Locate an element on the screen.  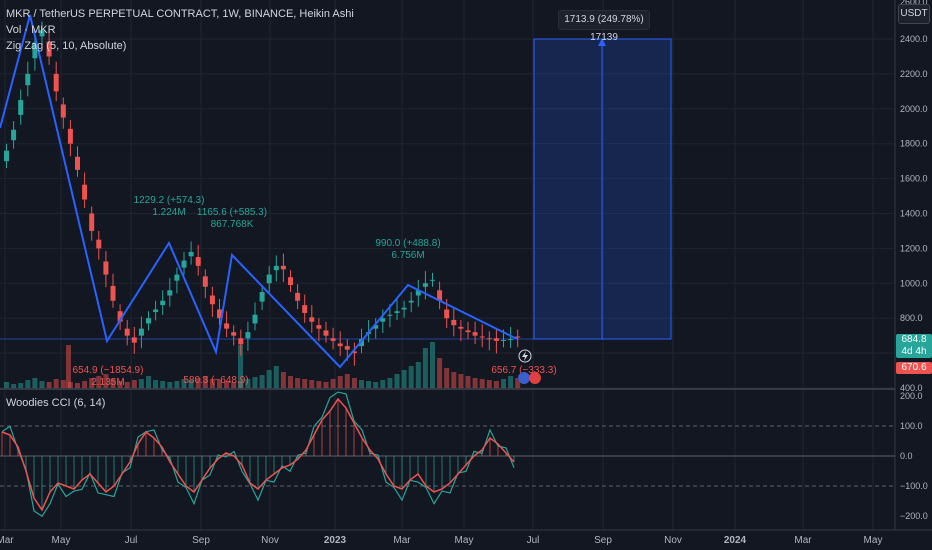
range-arrow-head is located at coordinates (602, 42).